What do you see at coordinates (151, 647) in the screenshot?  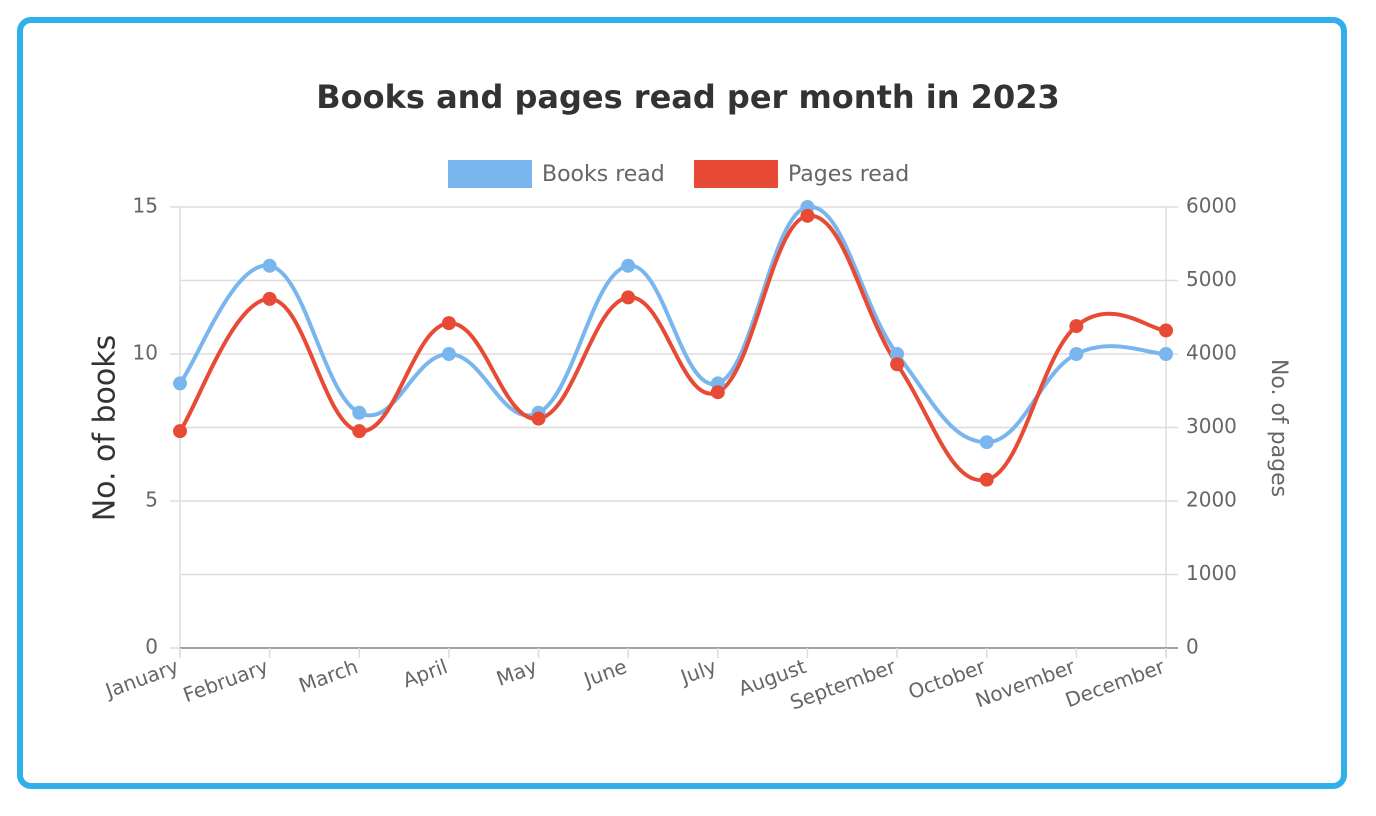 I see `y-left-tick-label: 0` at bounding box center [151, 647].